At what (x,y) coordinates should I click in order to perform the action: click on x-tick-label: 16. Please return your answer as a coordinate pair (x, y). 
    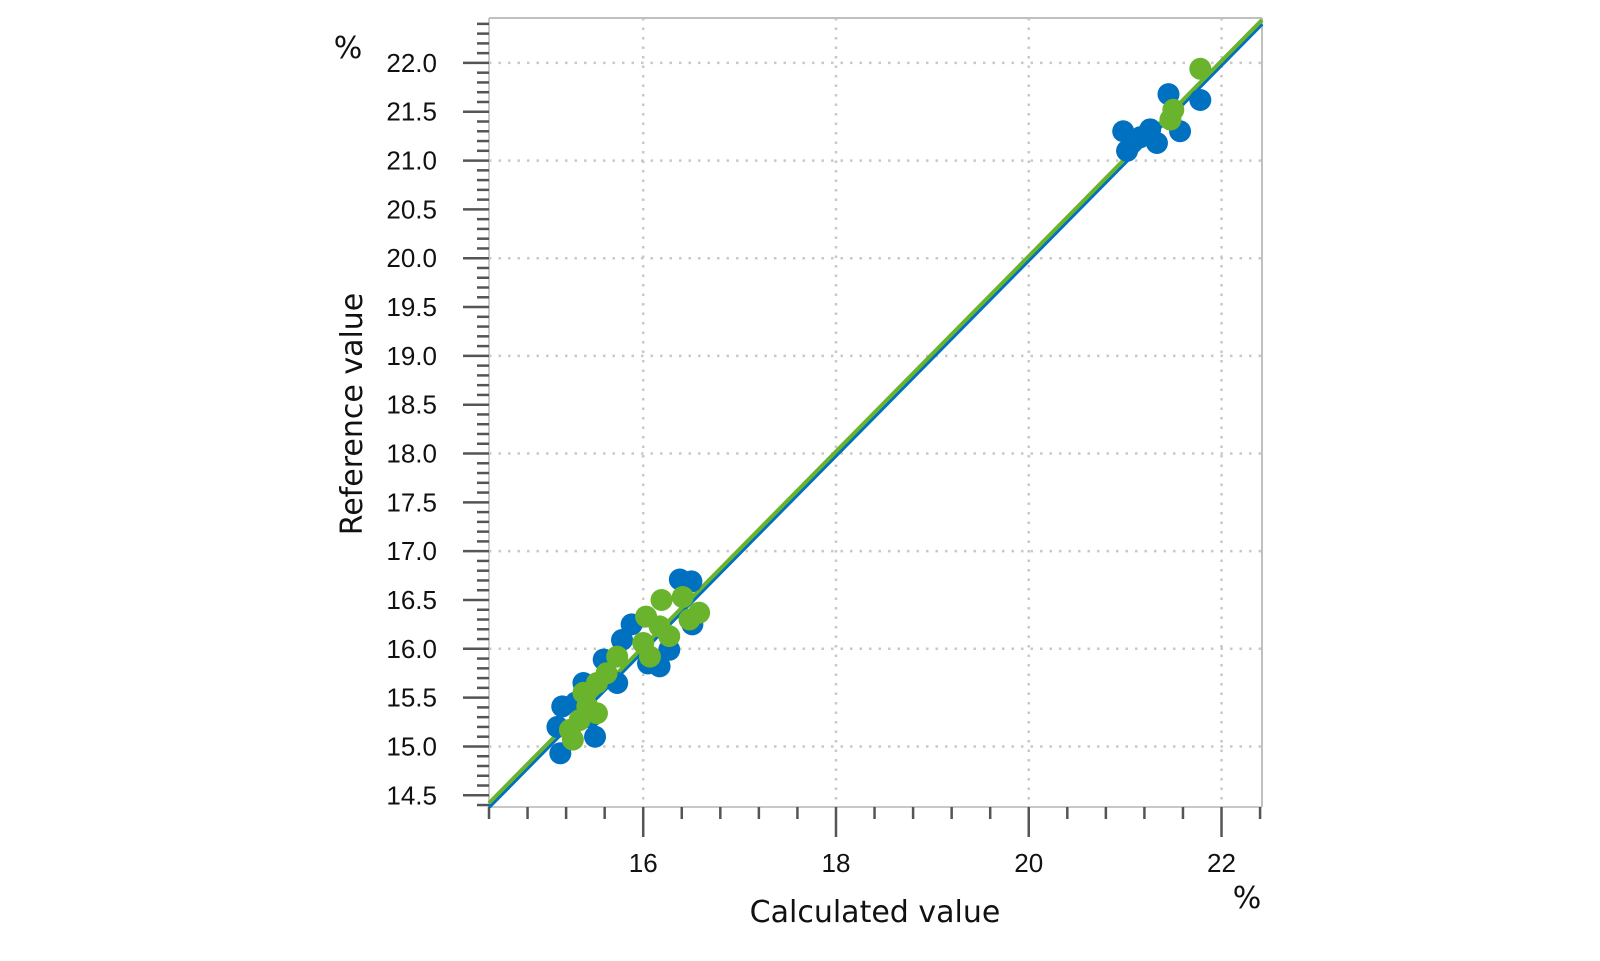
    Looking at the image, I should click on (643, 863).